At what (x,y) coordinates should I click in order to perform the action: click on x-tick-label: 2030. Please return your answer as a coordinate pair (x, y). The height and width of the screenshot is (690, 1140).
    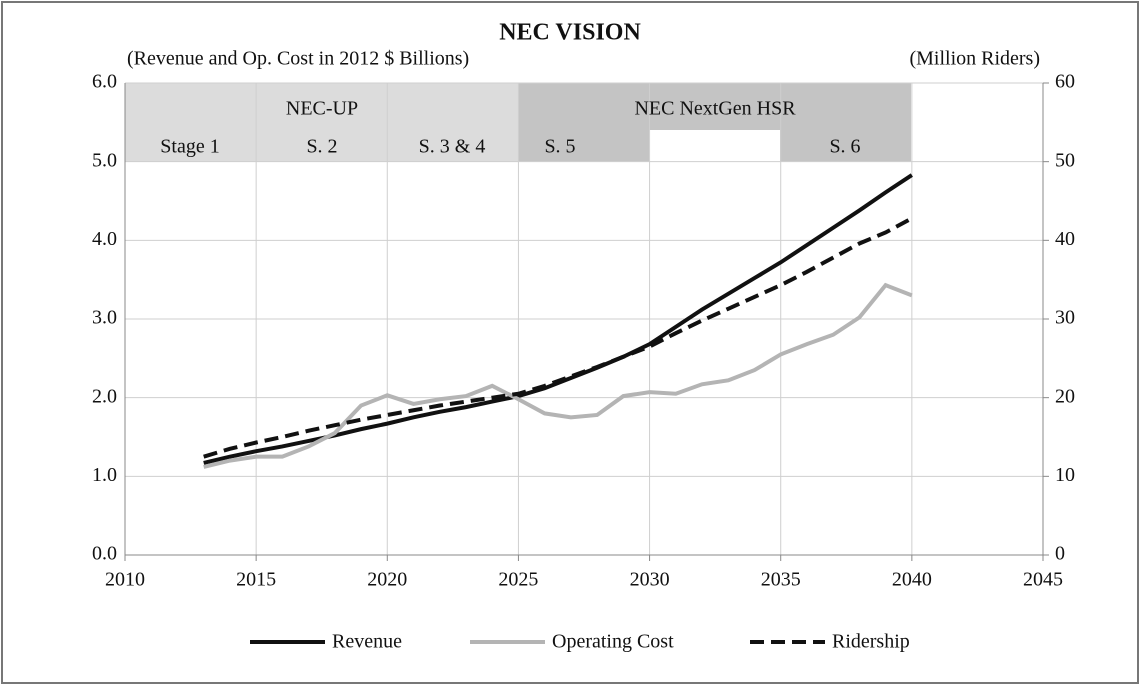
    Looking at the image, I should click on (650, 580).